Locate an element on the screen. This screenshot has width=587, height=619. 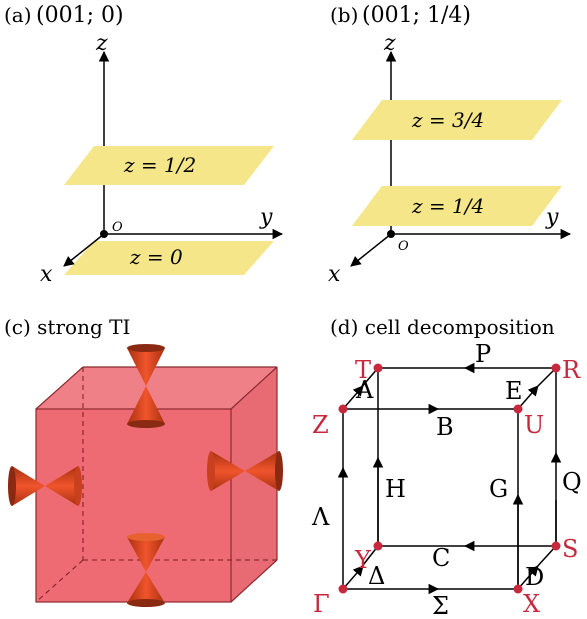
label-C: C is located at coordinates (441, 558).